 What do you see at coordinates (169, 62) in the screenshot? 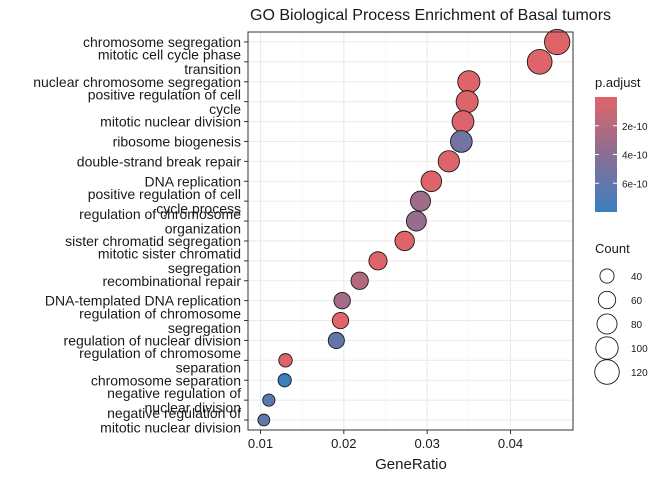
I see `y-tick-label: mitotic cell cycle phase transition` at bounding box center [169, 62].